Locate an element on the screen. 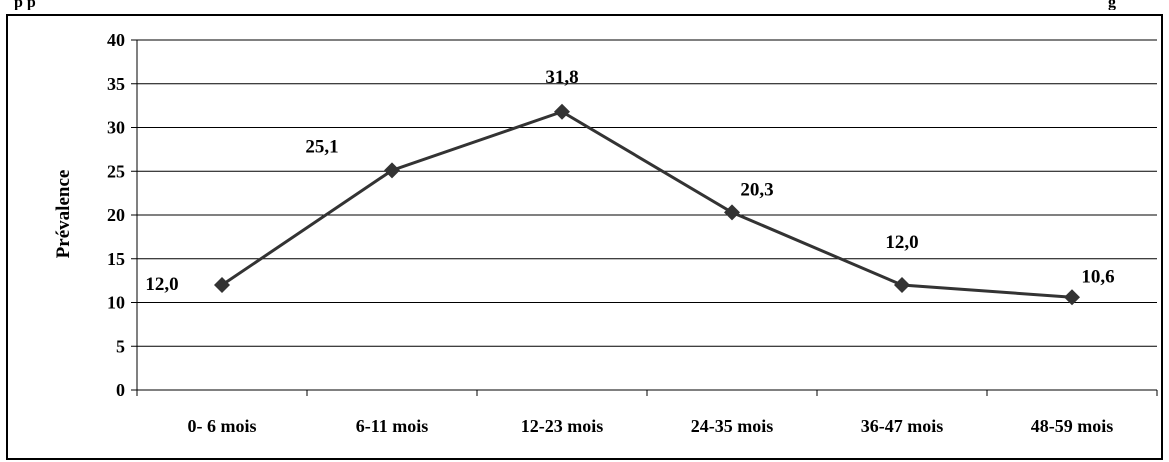  data-label: 20,3 is located at coordinates (756, 189).